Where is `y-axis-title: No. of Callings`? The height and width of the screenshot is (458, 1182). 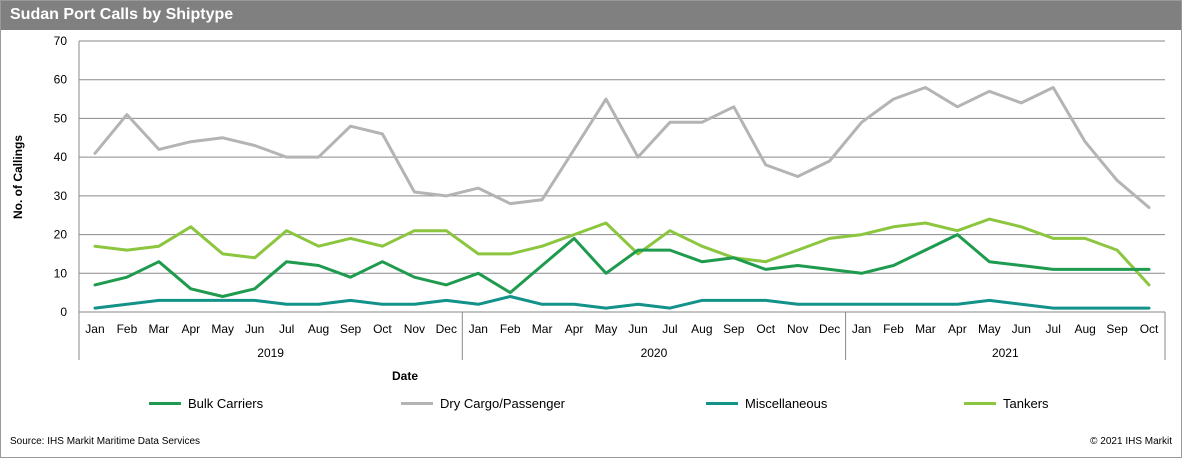 y-axis-title: No. of Callings is located at coordinates (18, 177).